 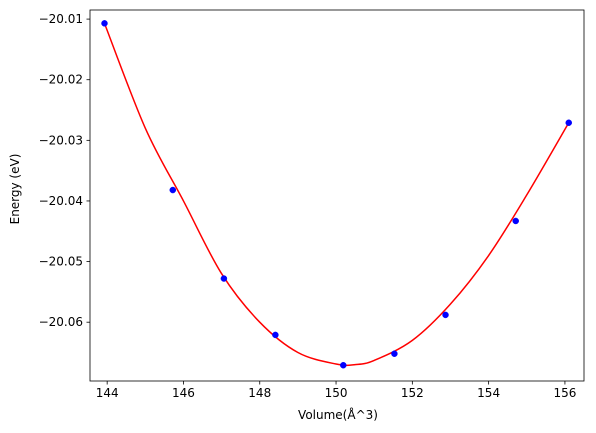 I want to click on x-tick-label: 156, so click(x=564, y=393).